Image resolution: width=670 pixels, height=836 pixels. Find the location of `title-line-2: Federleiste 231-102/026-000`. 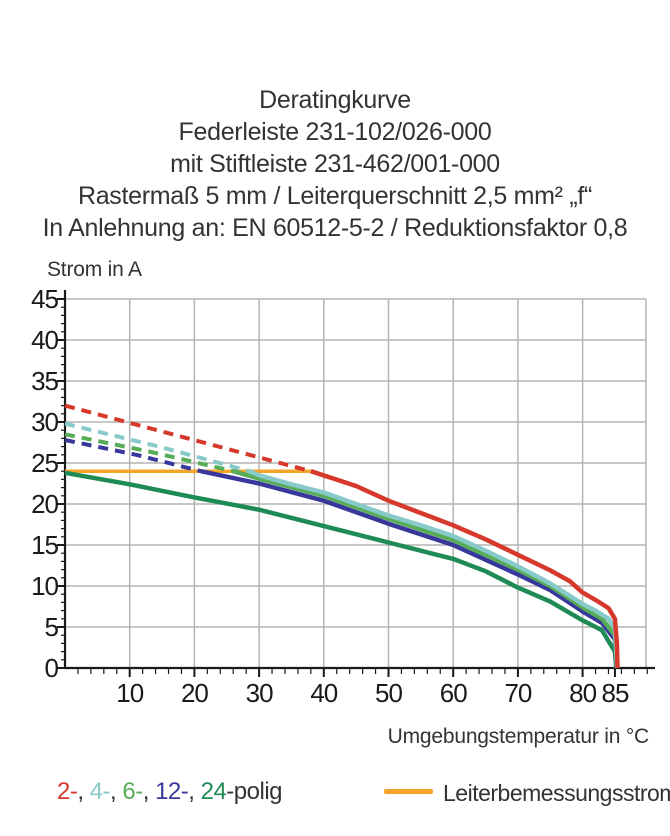

title-line-2: Federleiste 231-102/026-000 is located at coordinates (335, 132).